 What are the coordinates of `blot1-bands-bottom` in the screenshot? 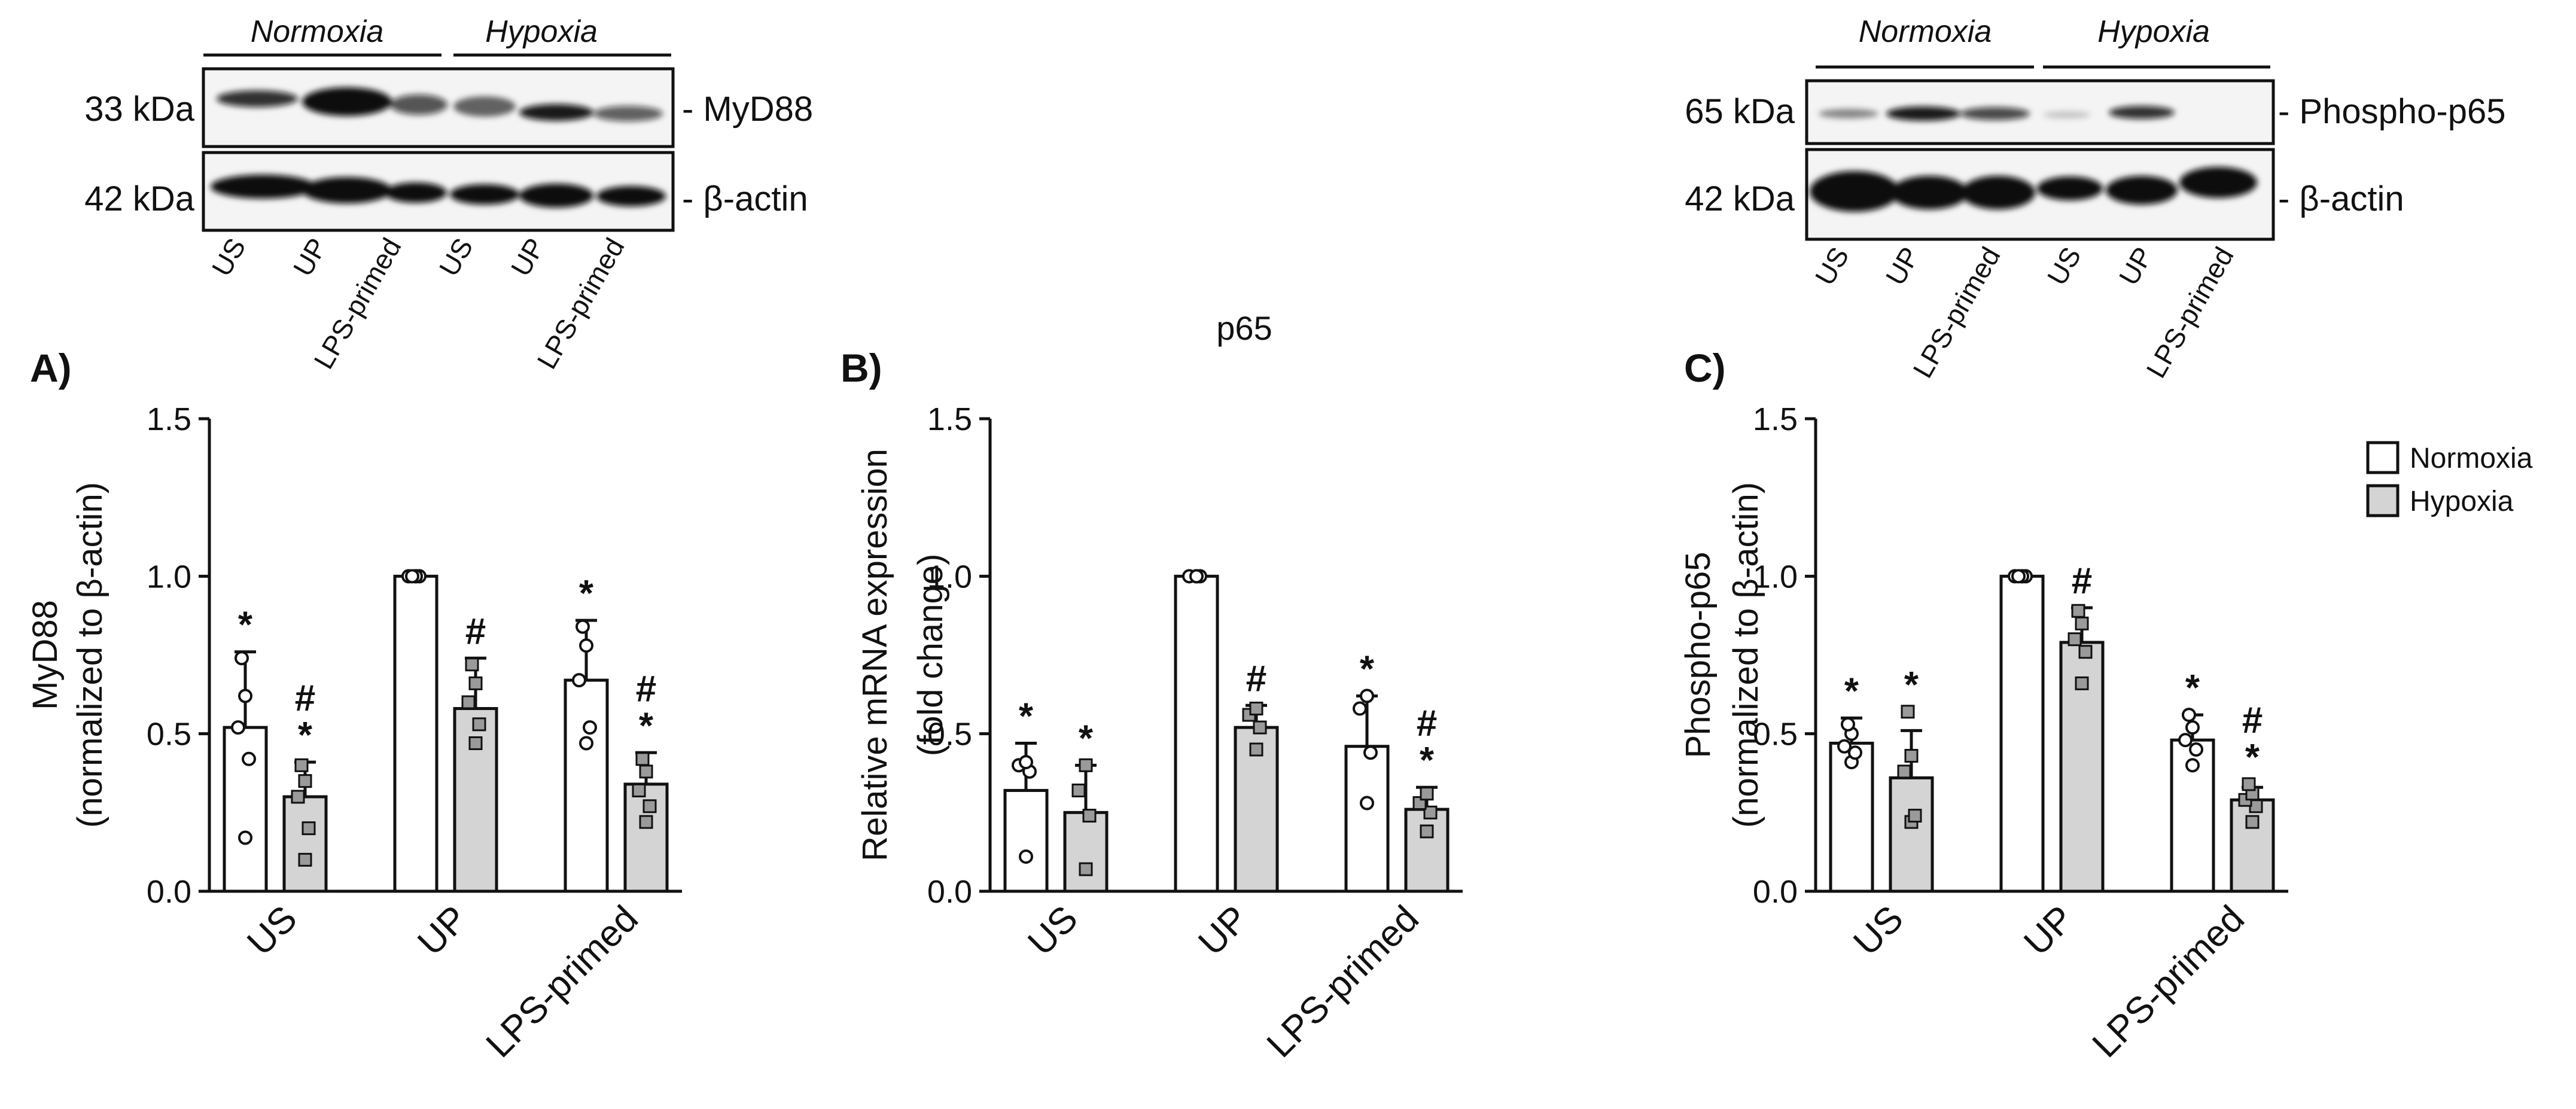 It's located at (438, 191).